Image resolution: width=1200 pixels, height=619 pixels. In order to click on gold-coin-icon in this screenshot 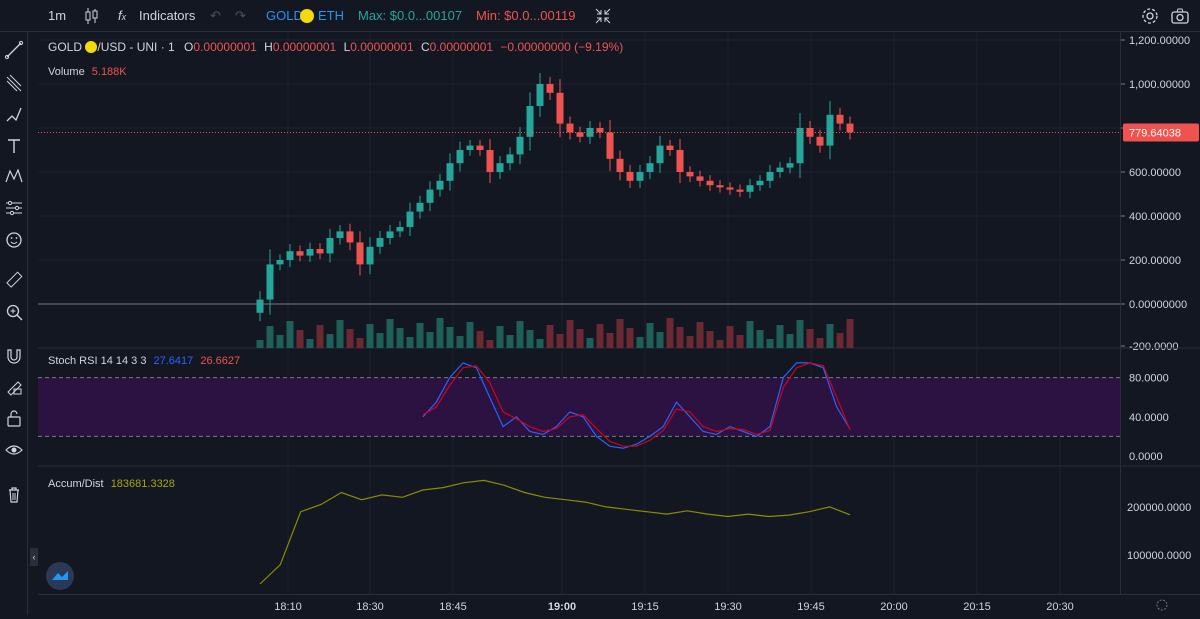, I will do `click(307, 16)`.